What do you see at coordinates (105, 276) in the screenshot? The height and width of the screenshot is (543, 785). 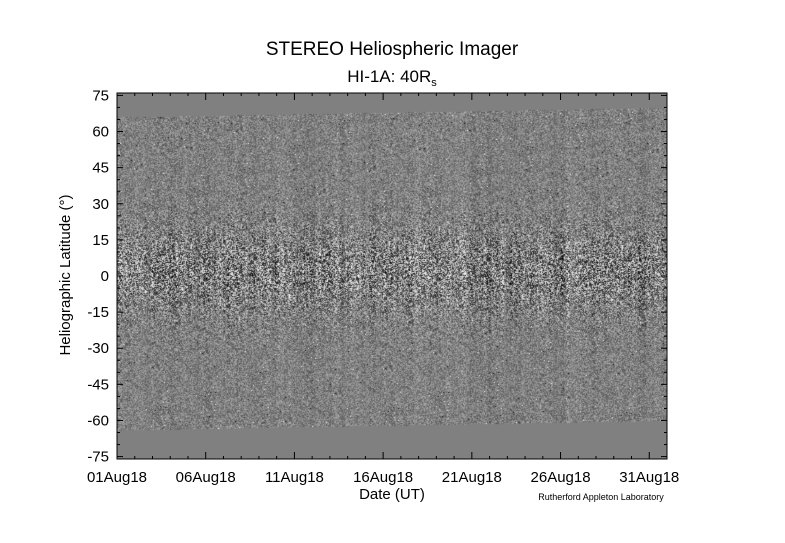 I see `y-tick-label: 0` at bounding box center [105, 276].